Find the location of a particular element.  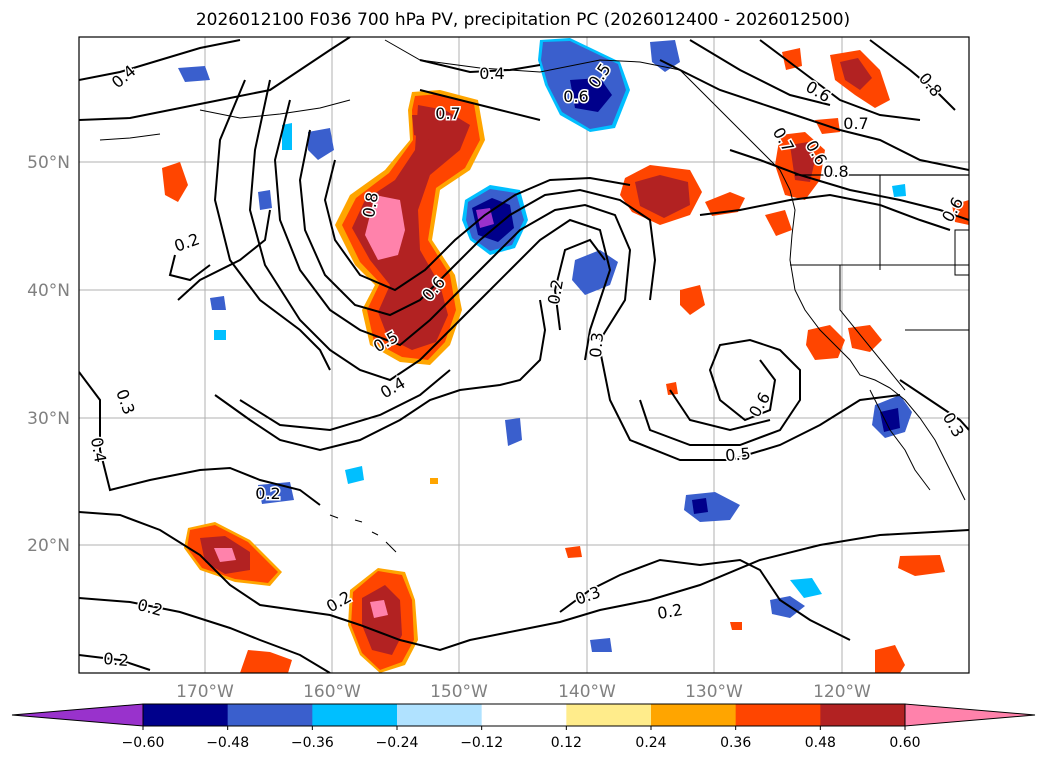

lon-label: 120°W is located at coordinates (842, 692).